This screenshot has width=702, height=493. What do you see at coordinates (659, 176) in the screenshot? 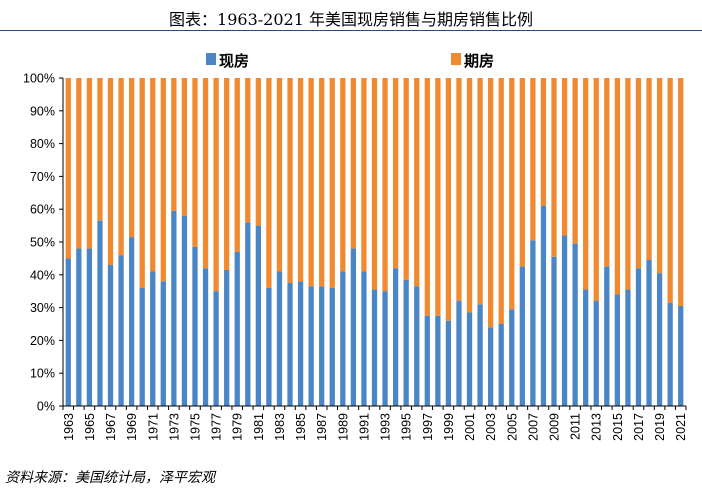
I see `bar-presale-2019` at bounding box center [659, 176].